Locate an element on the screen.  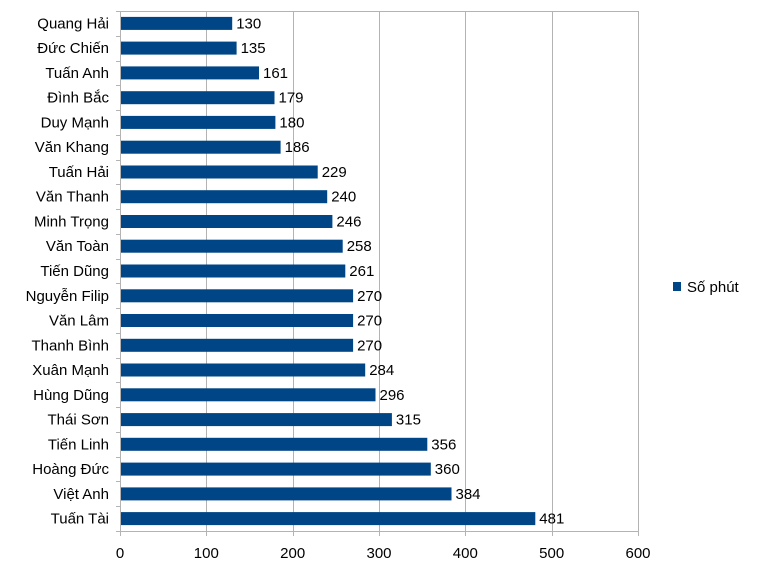
data-label: 296 is located at coordinates (392, 395).